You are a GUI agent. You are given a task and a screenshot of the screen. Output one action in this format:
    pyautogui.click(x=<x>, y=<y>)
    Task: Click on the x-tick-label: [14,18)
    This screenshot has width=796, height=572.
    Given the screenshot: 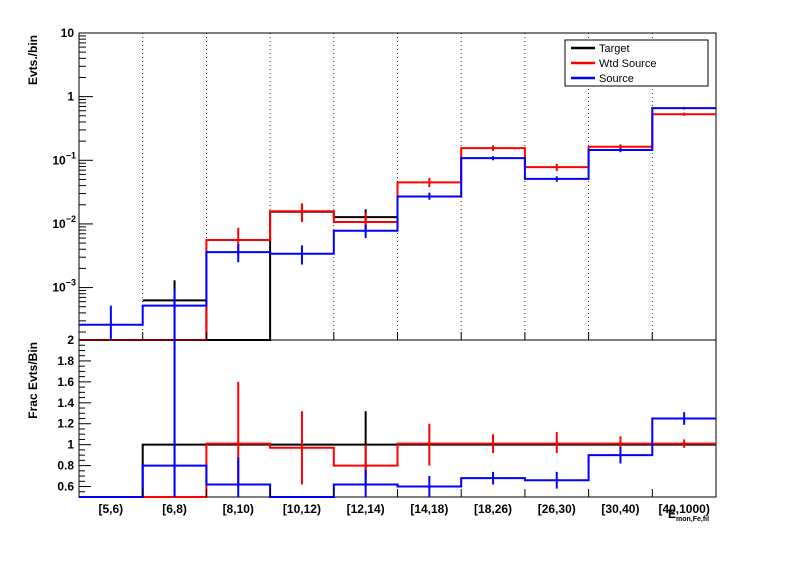 What is the action you would take?
    pyautogui.click(x=429, y=509)
    